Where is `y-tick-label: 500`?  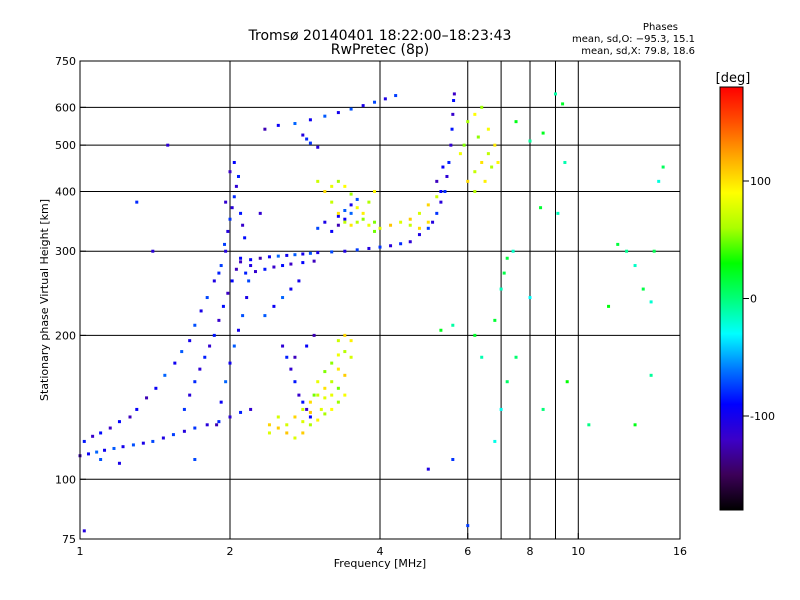 y-tick-label: 500 is located at coordinates (65, 145).